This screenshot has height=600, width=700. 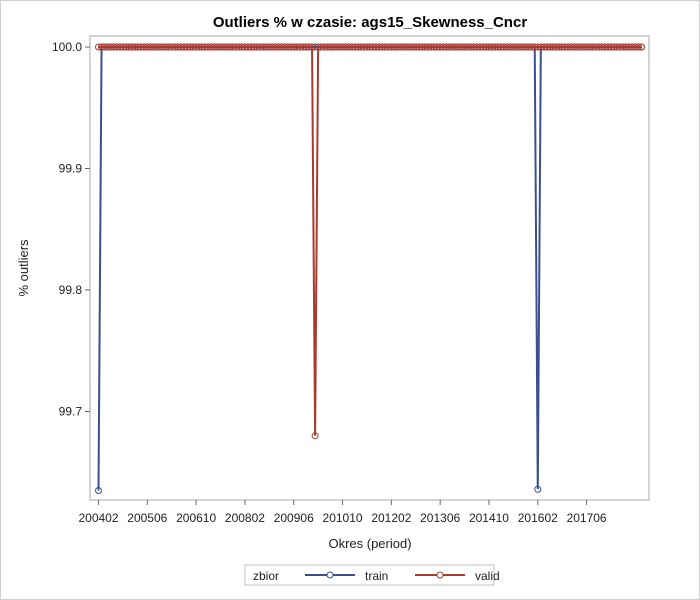 What do you see at coordinates (266, 576) in the screenshot?
I see `legend-title: zbior` at bounding box center [266, 576].